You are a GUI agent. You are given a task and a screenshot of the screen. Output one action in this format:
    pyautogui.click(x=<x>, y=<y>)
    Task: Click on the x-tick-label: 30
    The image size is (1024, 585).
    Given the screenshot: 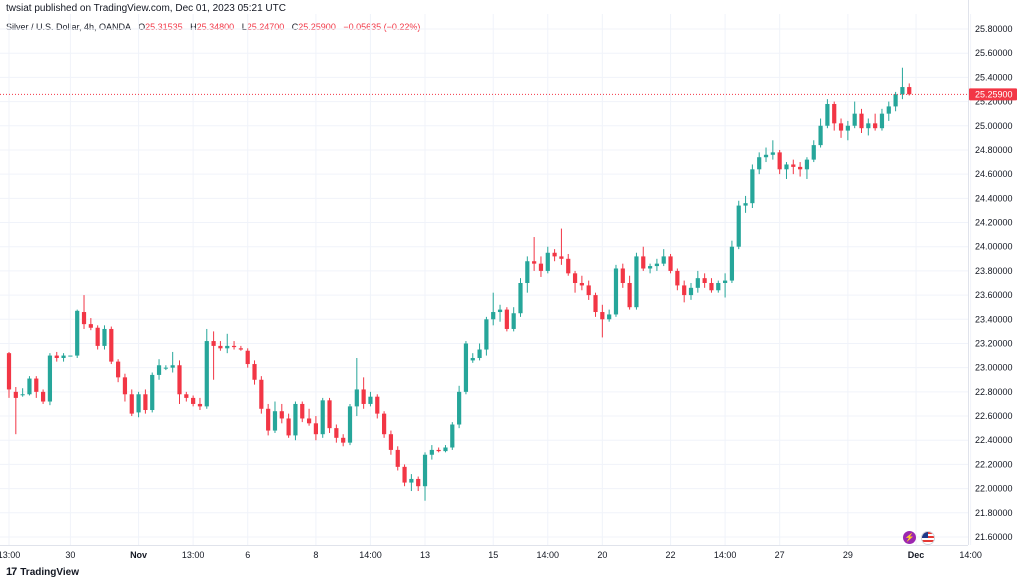 What is the action you would take?
    pyautogui.click(x=70, y=555)
    